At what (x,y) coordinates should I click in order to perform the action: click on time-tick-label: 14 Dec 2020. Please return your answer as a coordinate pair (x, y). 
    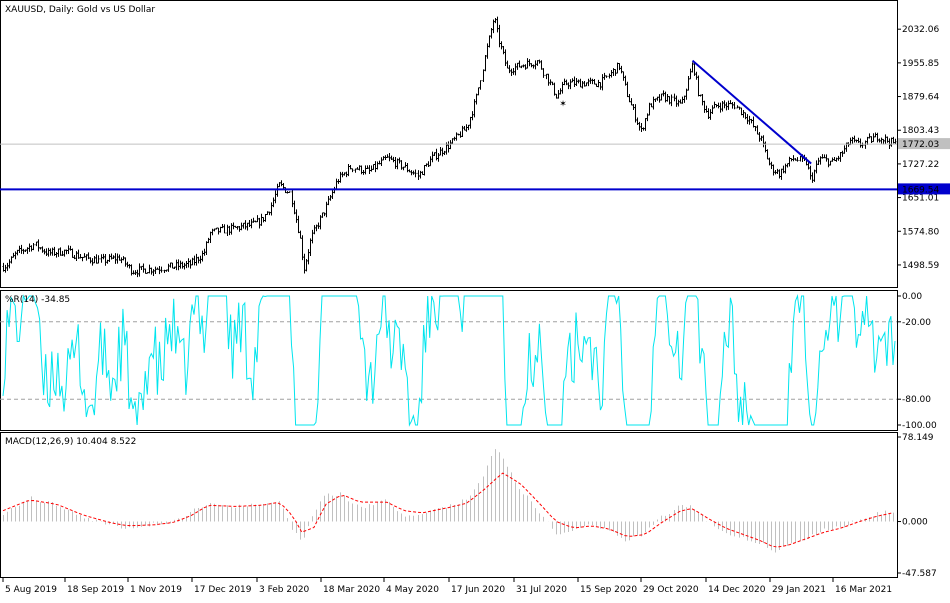
    Looking at the image, I should click on (737, 590).